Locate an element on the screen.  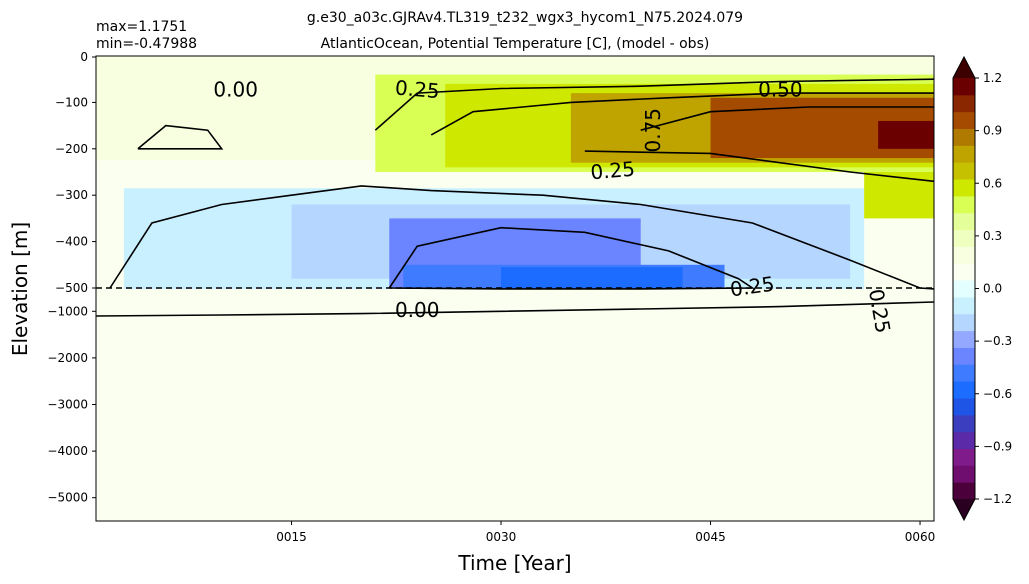
colorbar-tick-label-3: 0.3 is located at coordinates (992, 236).